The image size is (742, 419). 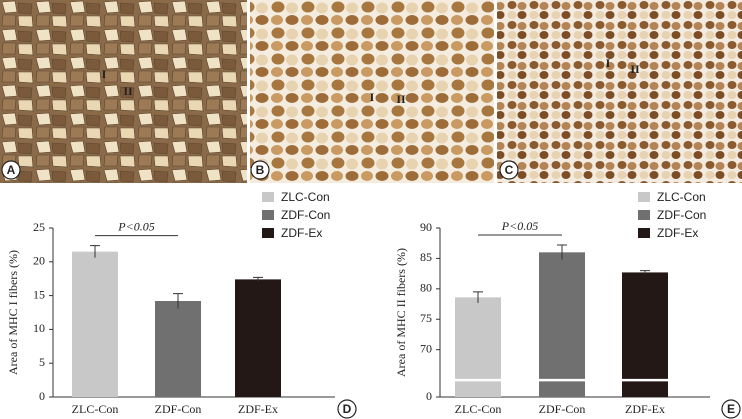 What do you see at coordinates (39, 227) in the screenshot?
I see `y-tick-label: 25` at bounding box center [39, 227].